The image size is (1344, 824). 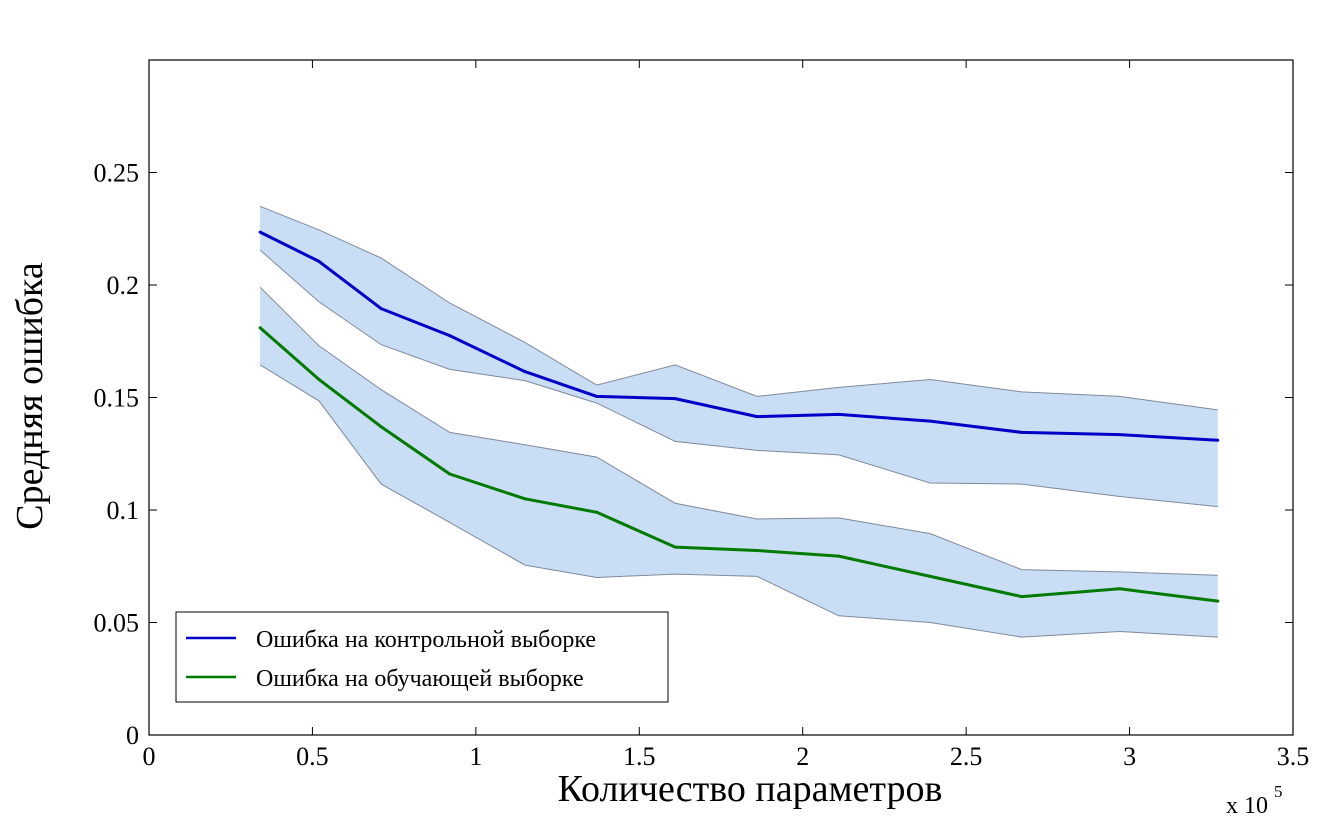 What do you see at coordinates (117, 173) in the screenshot?
I see `y-tick-label: 0.25` at bounding box center [117, 173].